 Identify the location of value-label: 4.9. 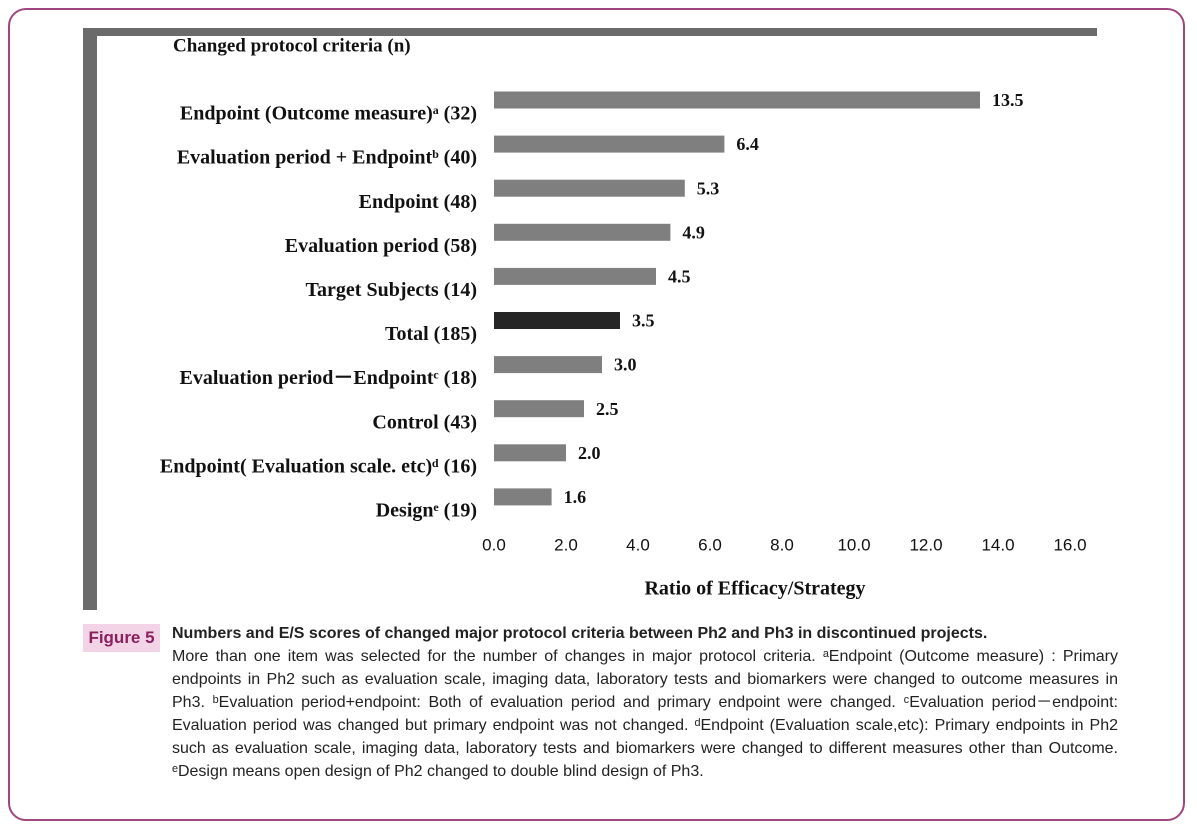
(693, 232).